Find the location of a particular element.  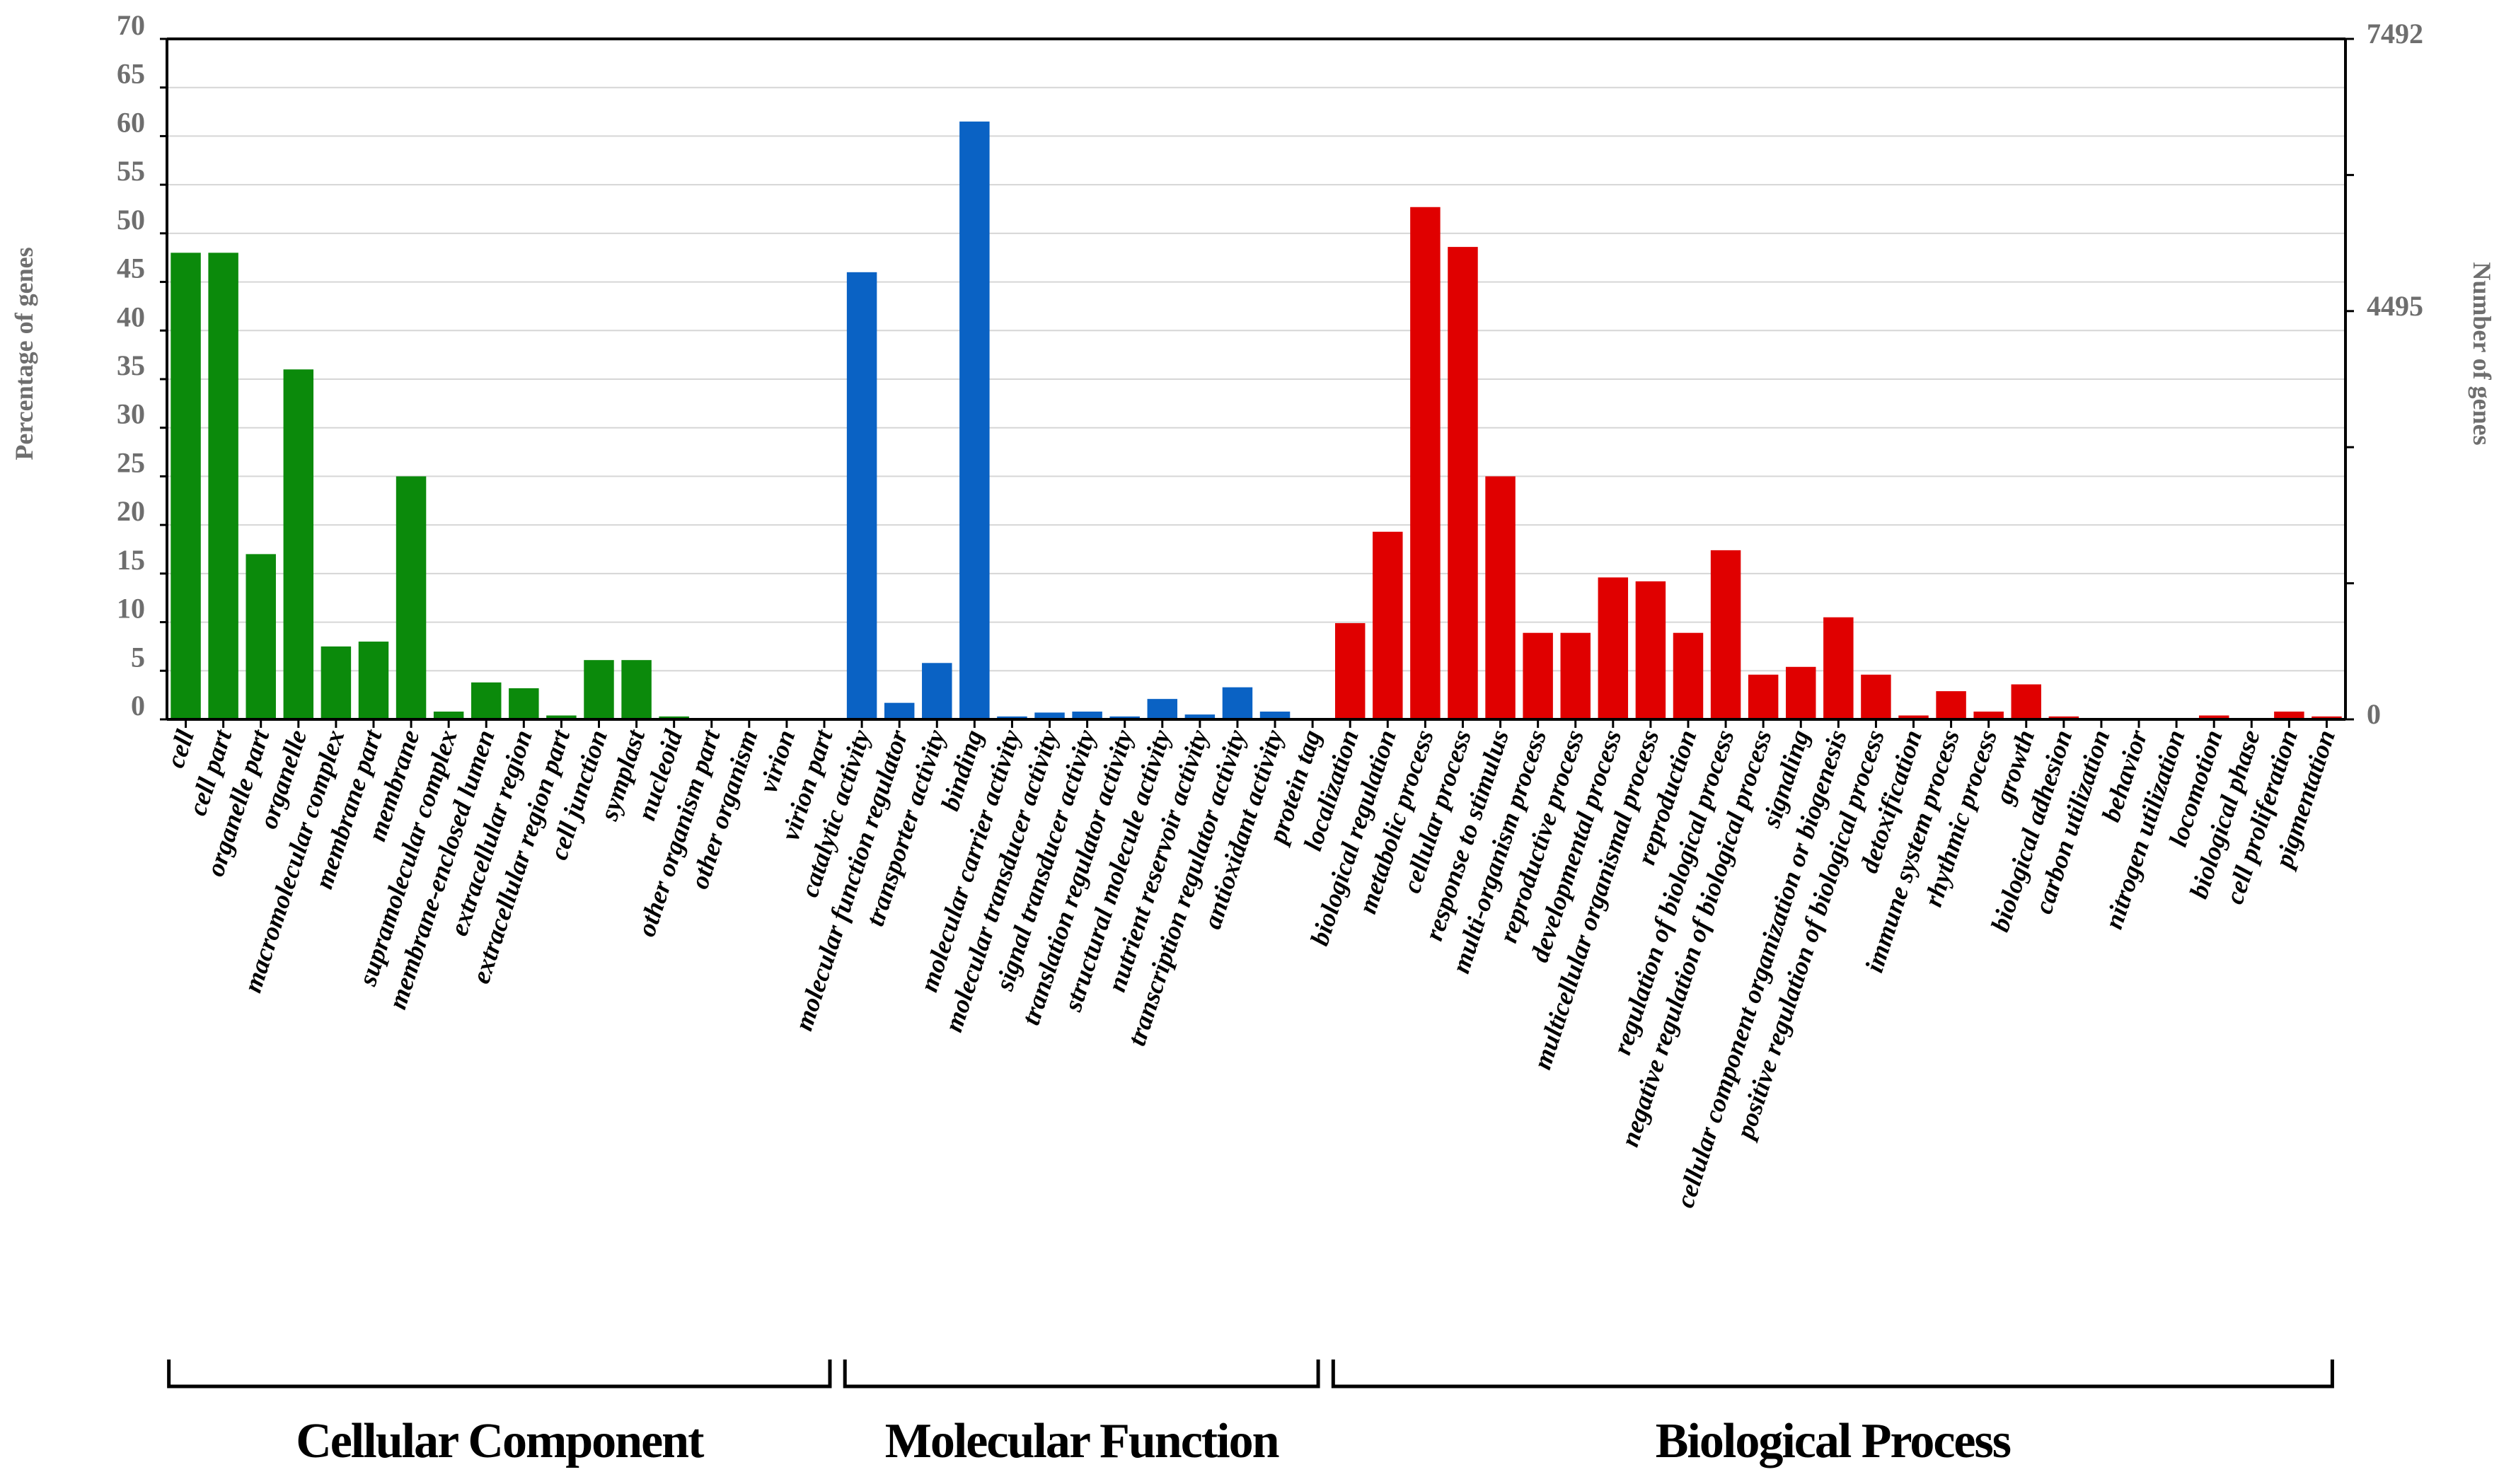

y-tick-label: 0 is located at coordinates (138, 705).